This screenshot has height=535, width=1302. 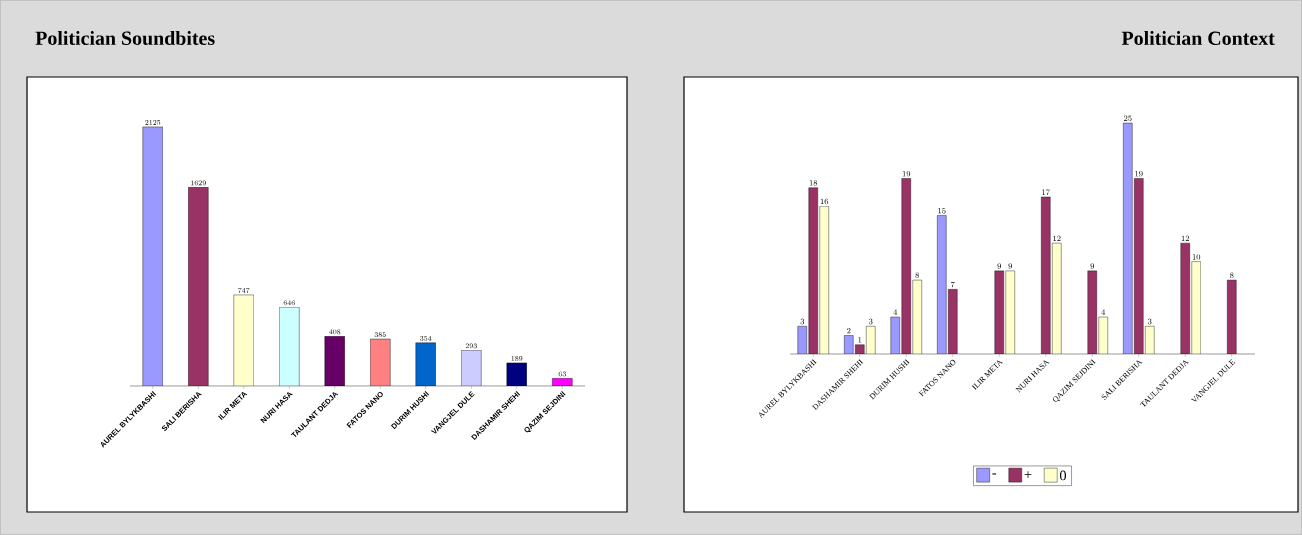 I want to click on legend-label: 0, so click(x=1063, y=475).